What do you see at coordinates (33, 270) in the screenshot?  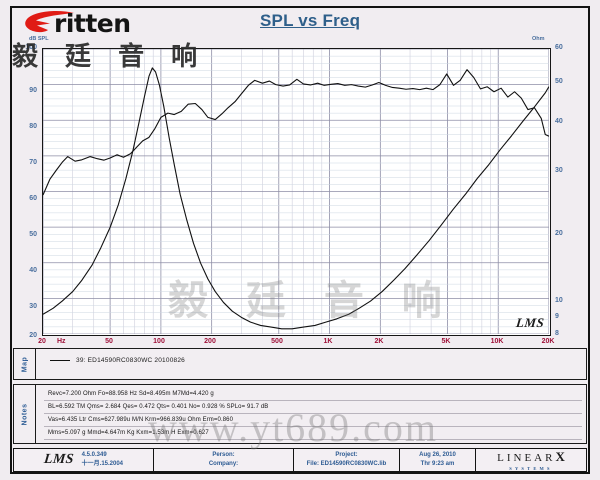 I see `y-tick-40: 40` at bounding box center [33, 270].